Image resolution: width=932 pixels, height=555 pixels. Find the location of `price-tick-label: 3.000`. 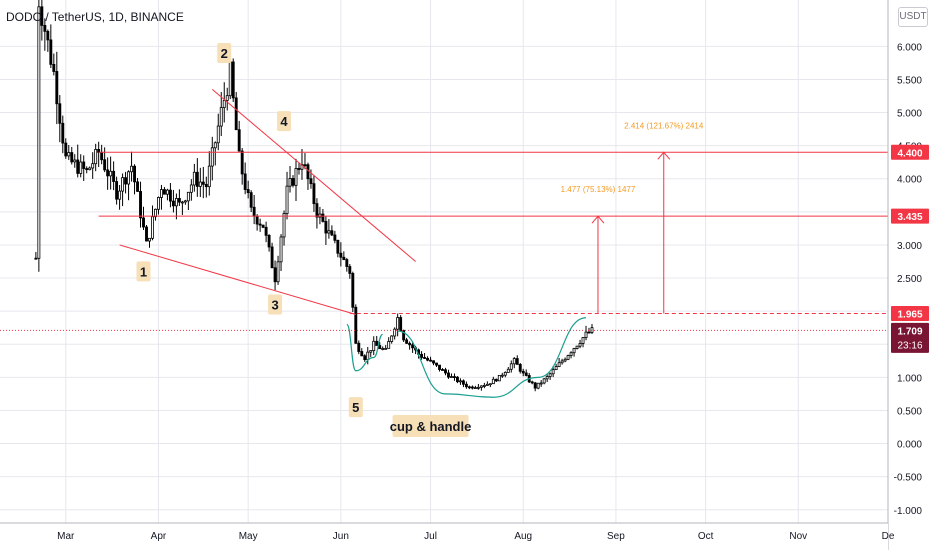

price-tick-label: 3.000 is located at coordinates (909, 246).